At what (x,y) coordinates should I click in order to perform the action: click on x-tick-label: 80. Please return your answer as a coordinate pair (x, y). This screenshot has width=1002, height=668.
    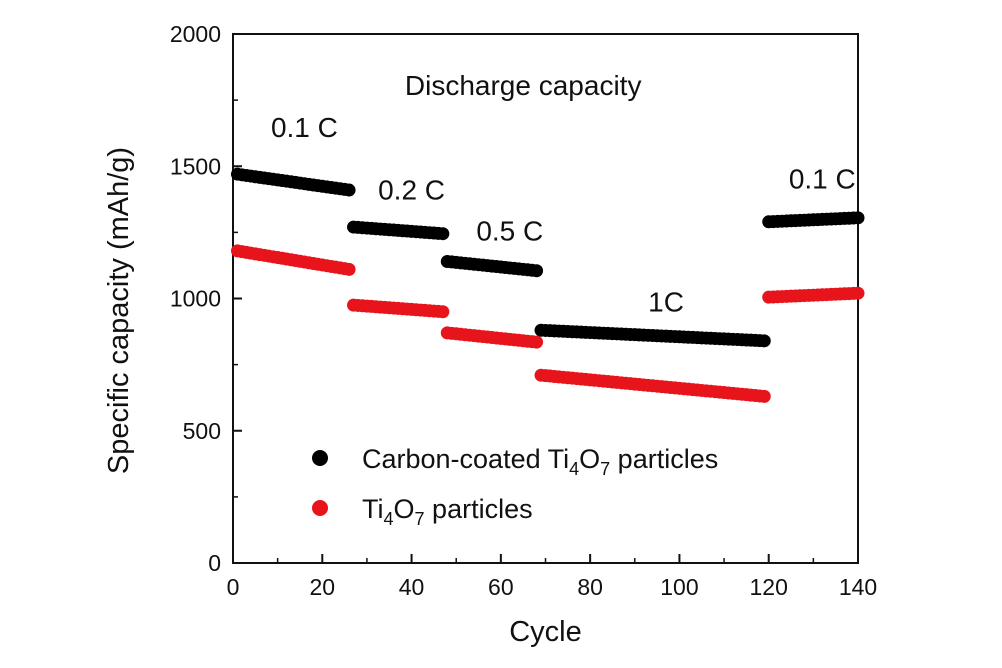
    Looking at the image, I should click on (590, 587).